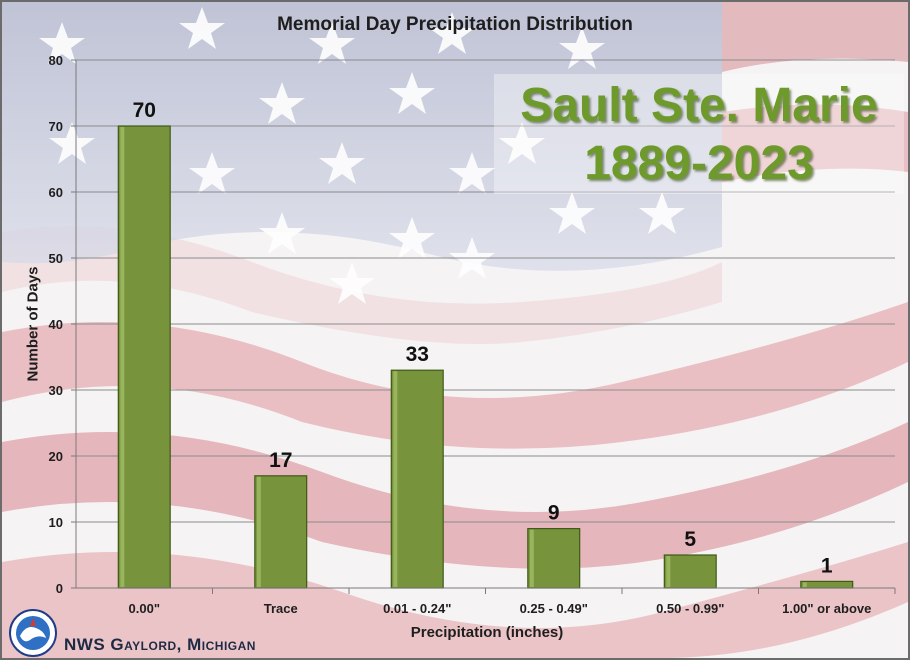 This screenshot has width=910, height=660. I want to click on station-panel, so click(699, 134).